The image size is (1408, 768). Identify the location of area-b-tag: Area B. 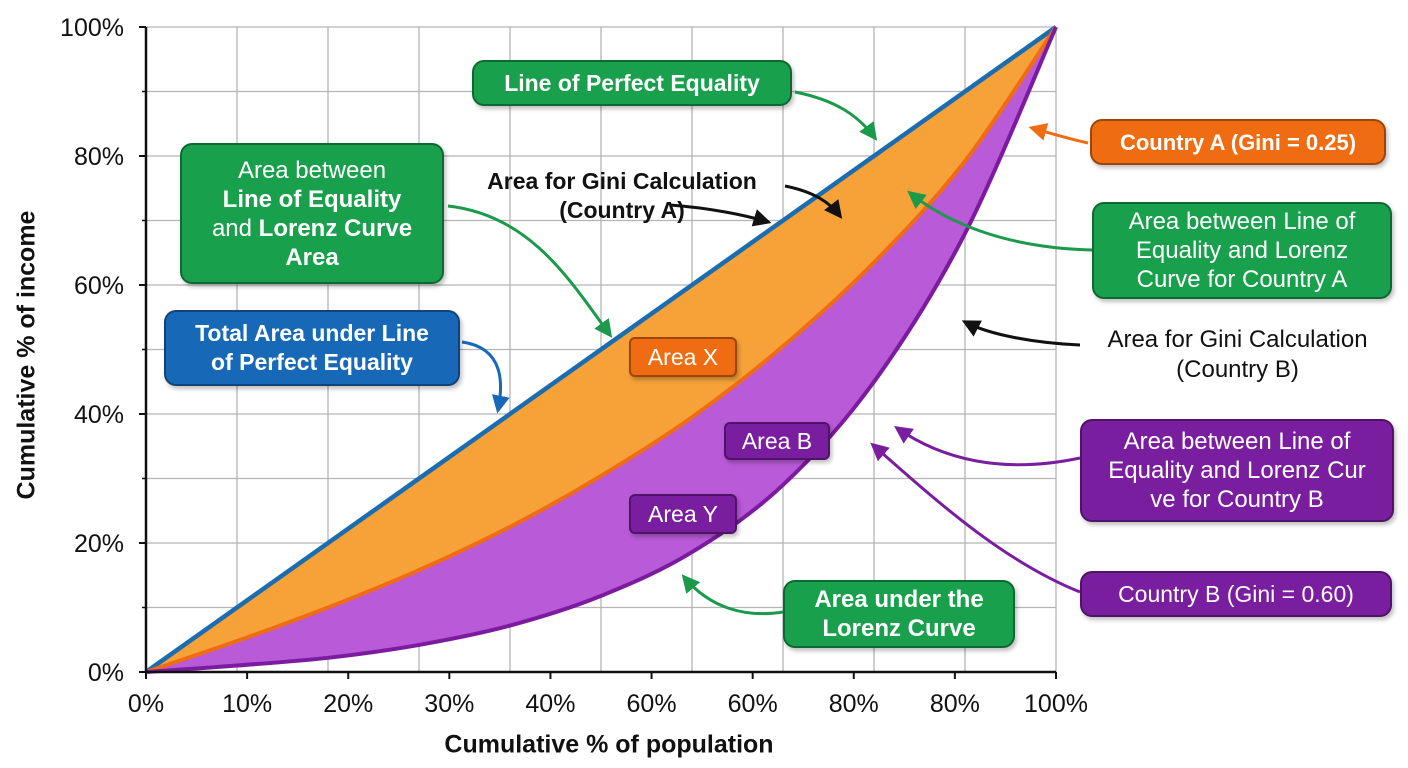
(777, 441).